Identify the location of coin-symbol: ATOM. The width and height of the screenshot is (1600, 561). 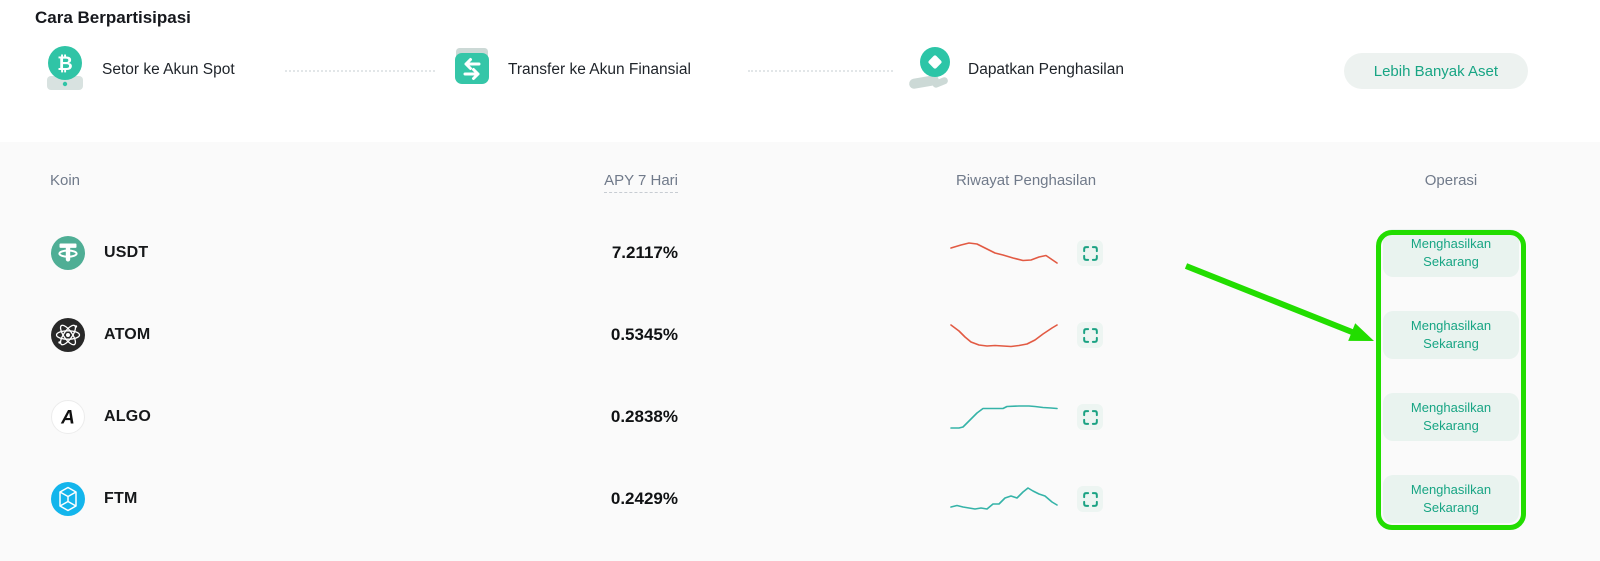
(127, 334).